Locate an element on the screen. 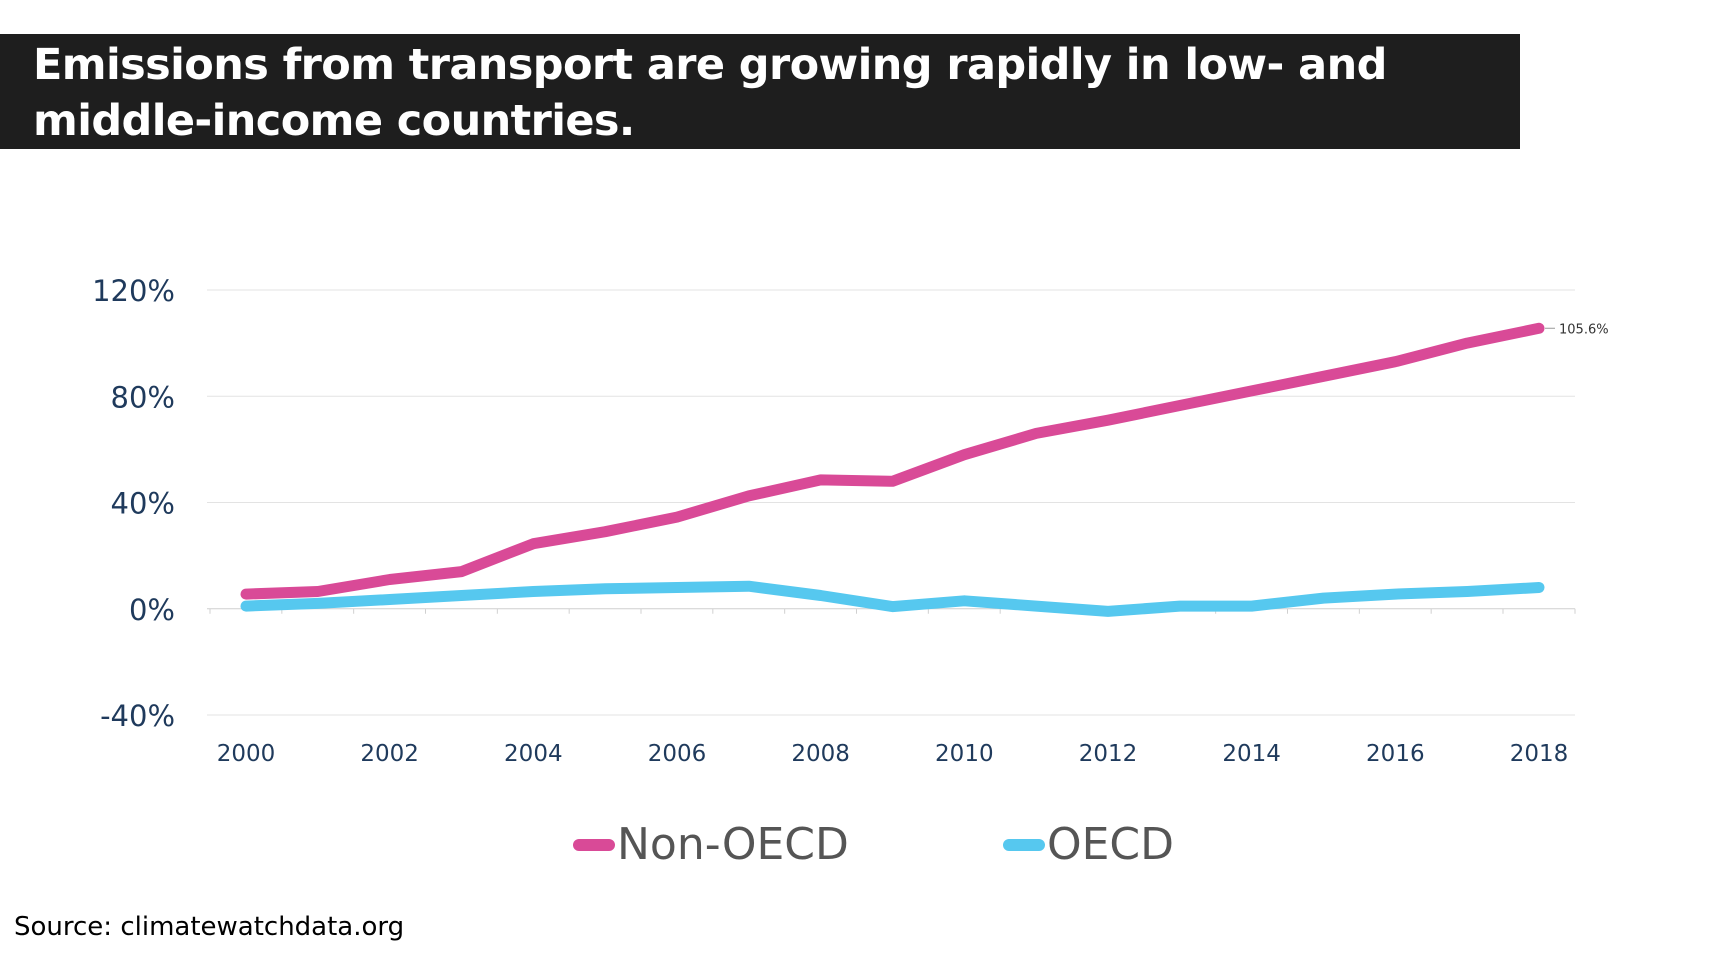 This screenshot has width=1710, height=958. y-tick-label: -40% is located at coordinates (137, 716).